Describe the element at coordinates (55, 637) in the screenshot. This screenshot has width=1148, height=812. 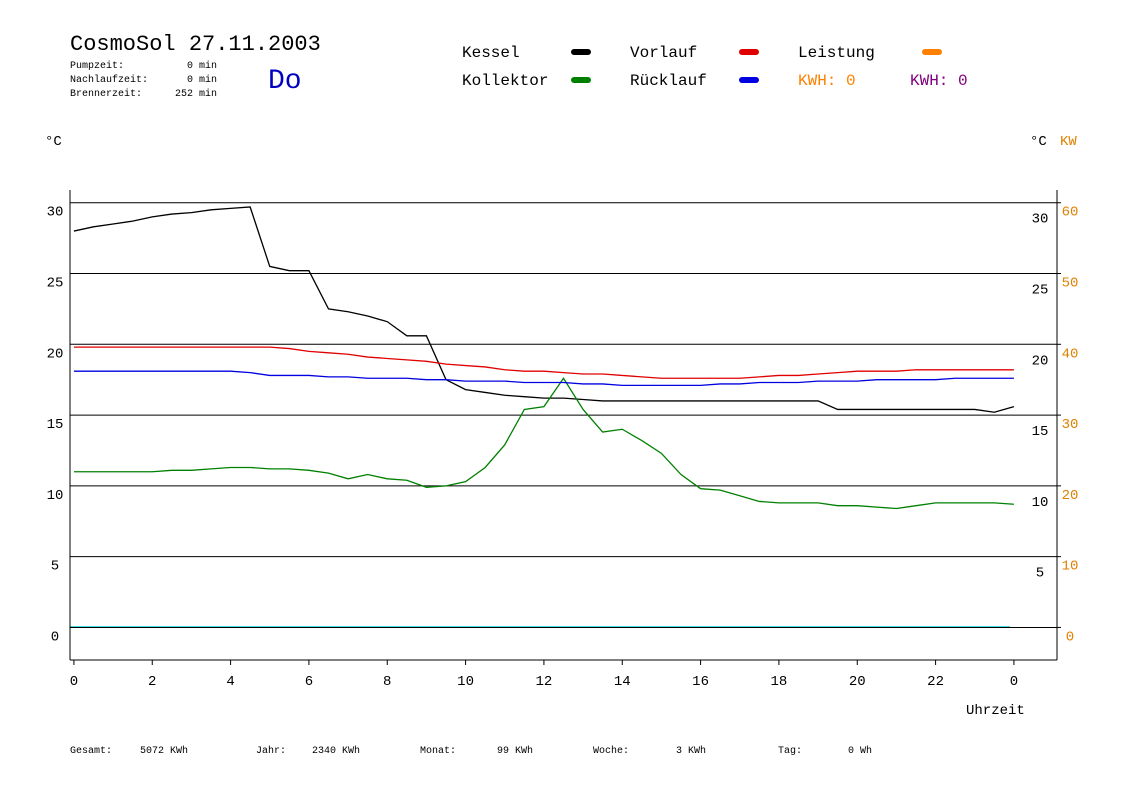
I see `y-tick-label: 0` at that location.